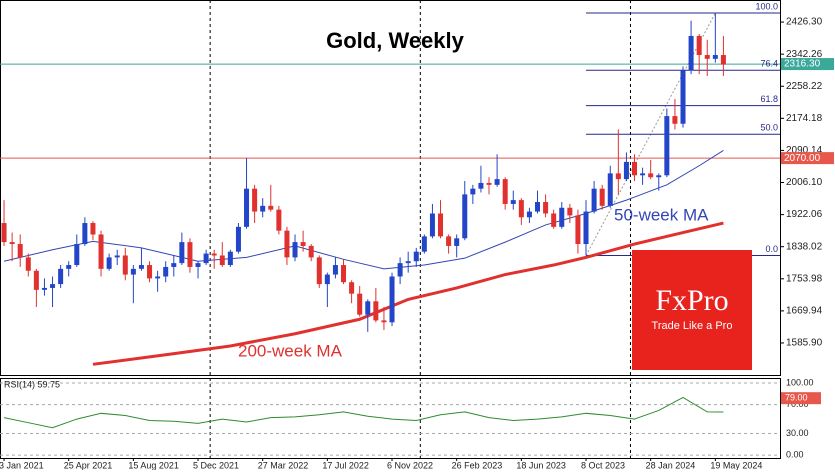 The height and width of the screenshot is (475, 835). I want to click on y-tick-label: 2426.30, so click(804, 22).